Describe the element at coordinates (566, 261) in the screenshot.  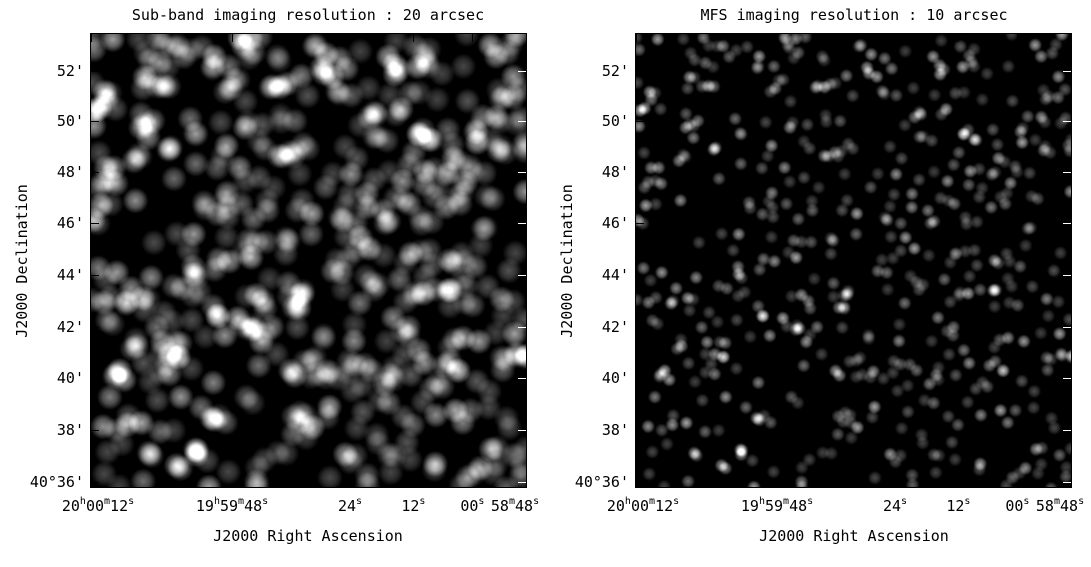
I see `right-y-axis-title: J2000 Declination` at that location.